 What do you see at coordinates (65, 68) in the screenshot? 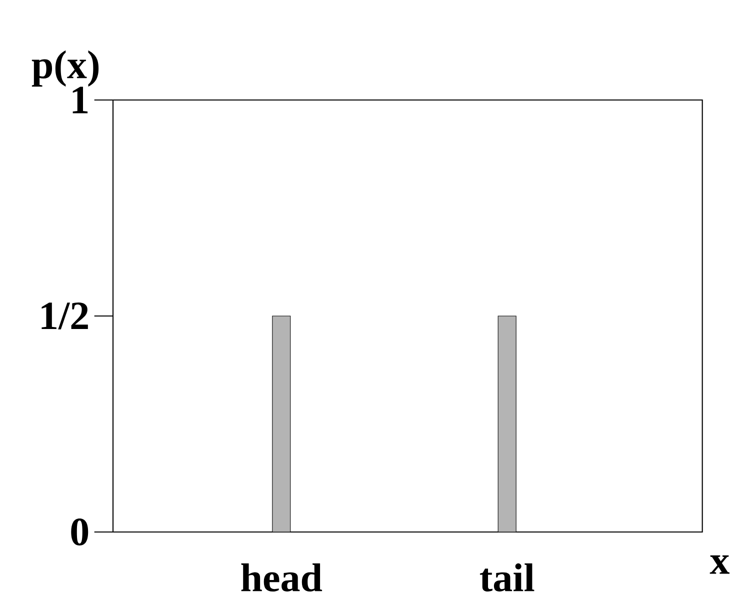
I see `y-axis-title: p(x)` at bounding box center [65, 68].